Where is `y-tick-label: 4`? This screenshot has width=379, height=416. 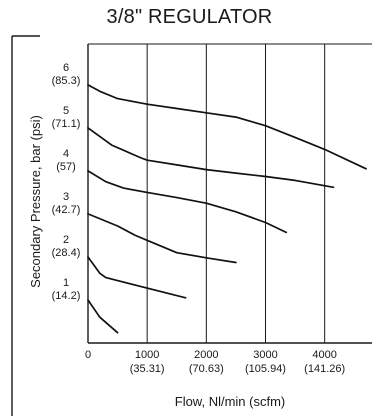
y-tick-label: 4 is located at coordinates (66, 154).